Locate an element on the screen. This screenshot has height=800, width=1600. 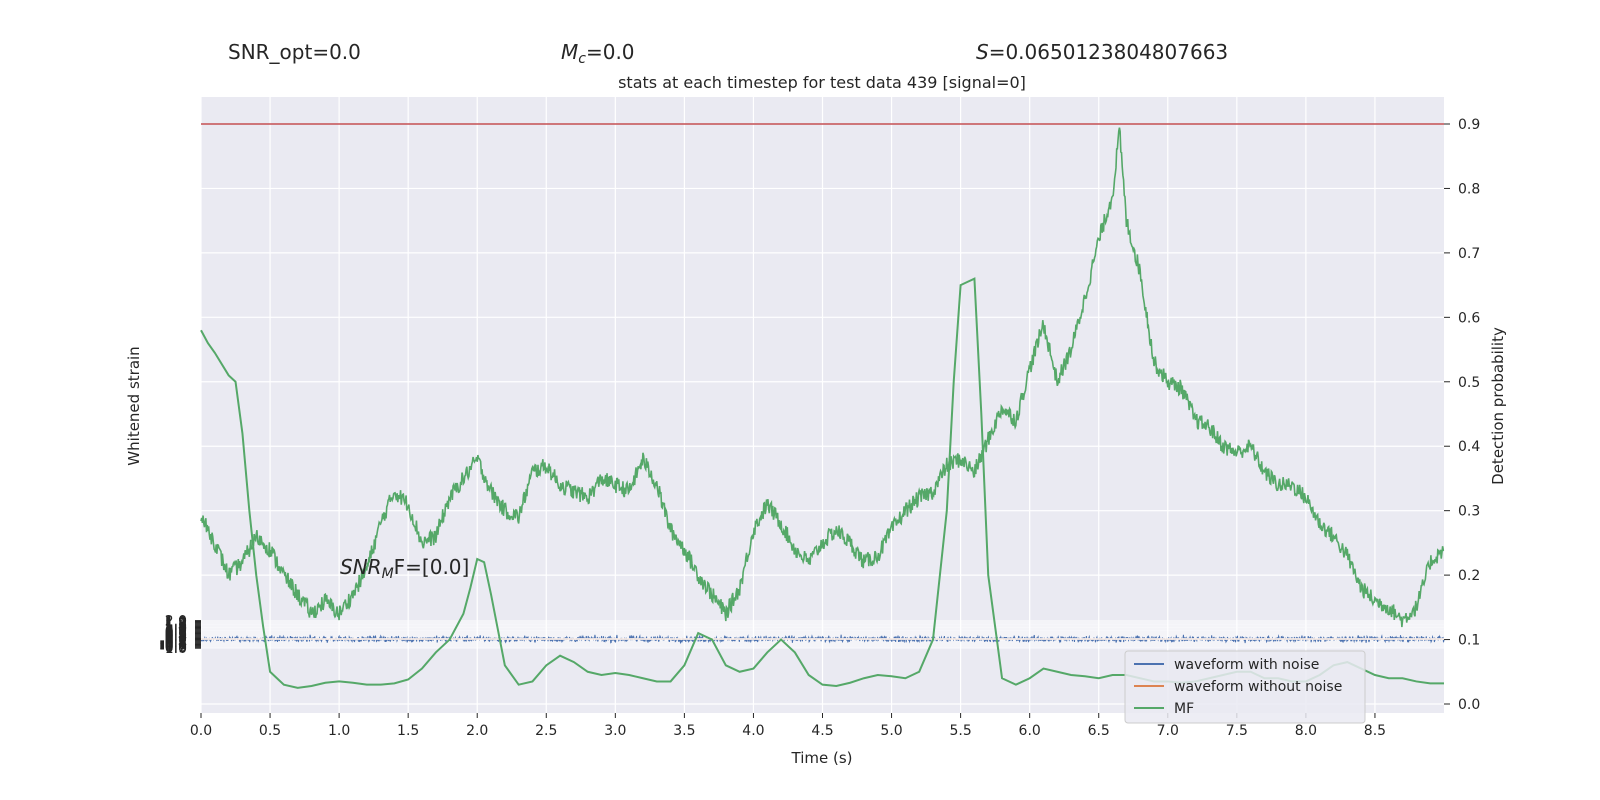
left-tick-label: -0.3 is located at coordinates (173, 643).